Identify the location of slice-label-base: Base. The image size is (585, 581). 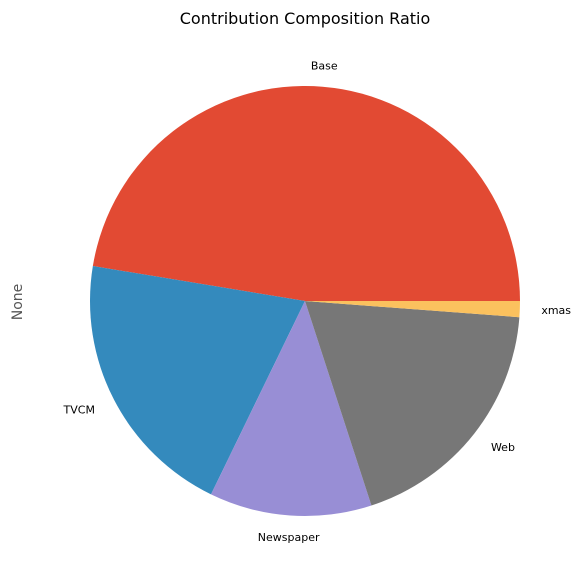
(324, 65).